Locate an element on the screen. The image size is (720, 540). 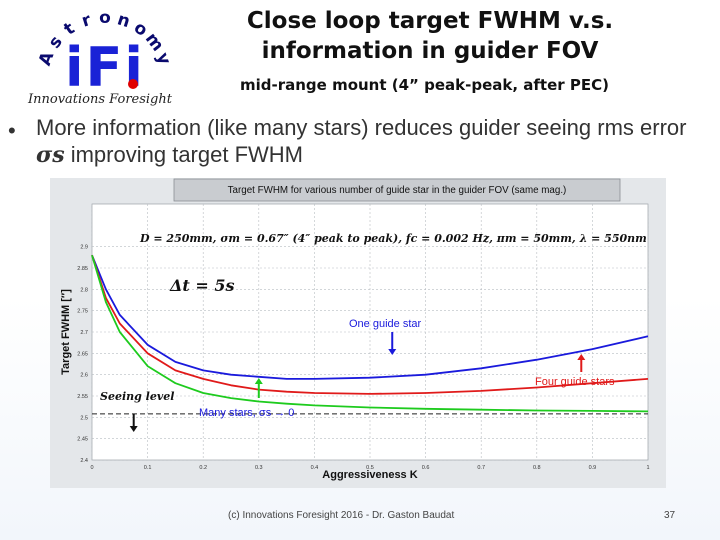
logo-letter: s is located at coordinates (56, 42).